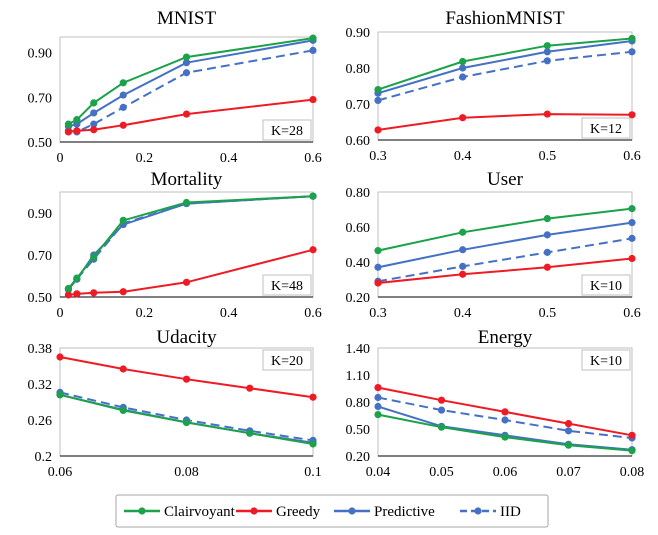  I want to click on x-tick-label: 0.05, so click(441, 472).